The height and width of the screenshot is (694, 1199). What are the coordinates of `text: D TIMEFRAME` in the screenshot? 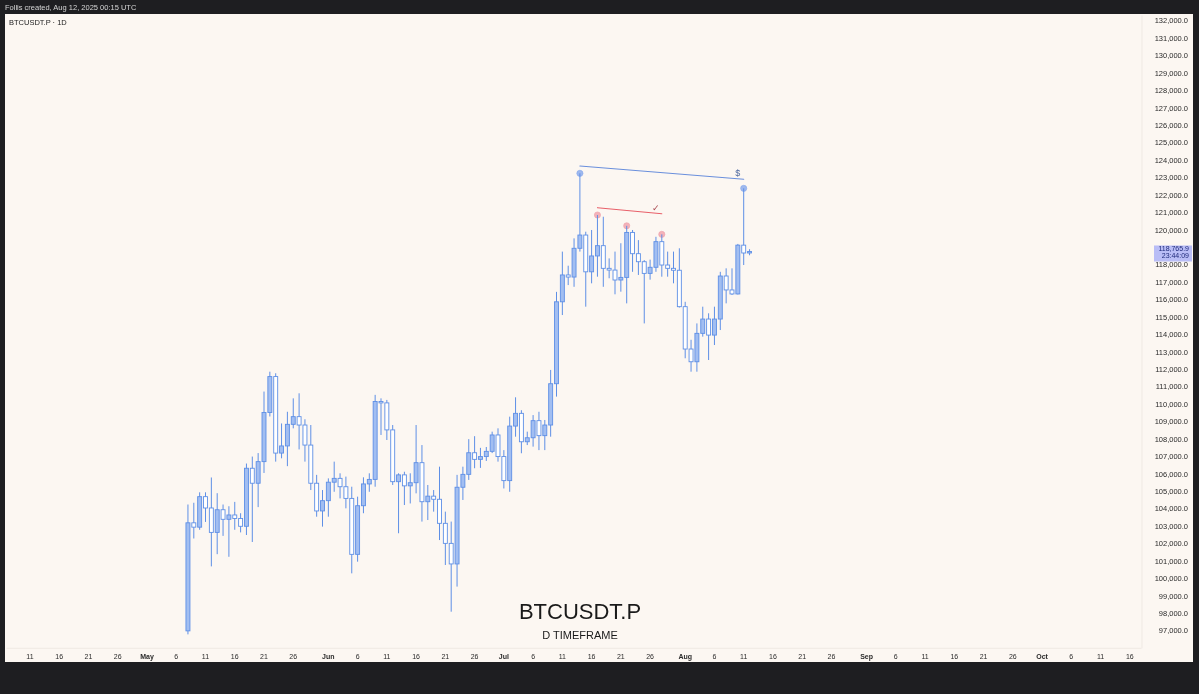 It's located at (580, 635).